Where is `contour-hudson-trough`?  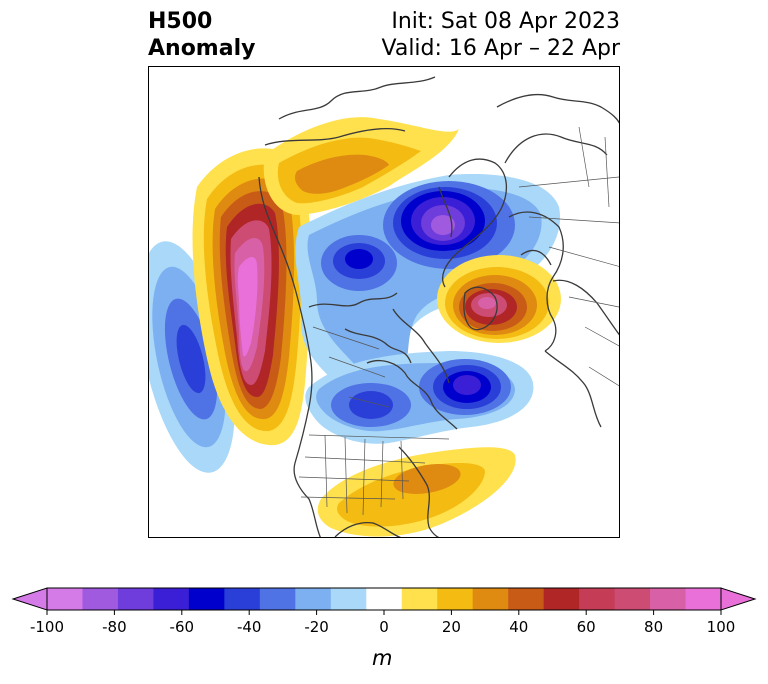 contour-hudson-trough is located at coordinates (419, 397).